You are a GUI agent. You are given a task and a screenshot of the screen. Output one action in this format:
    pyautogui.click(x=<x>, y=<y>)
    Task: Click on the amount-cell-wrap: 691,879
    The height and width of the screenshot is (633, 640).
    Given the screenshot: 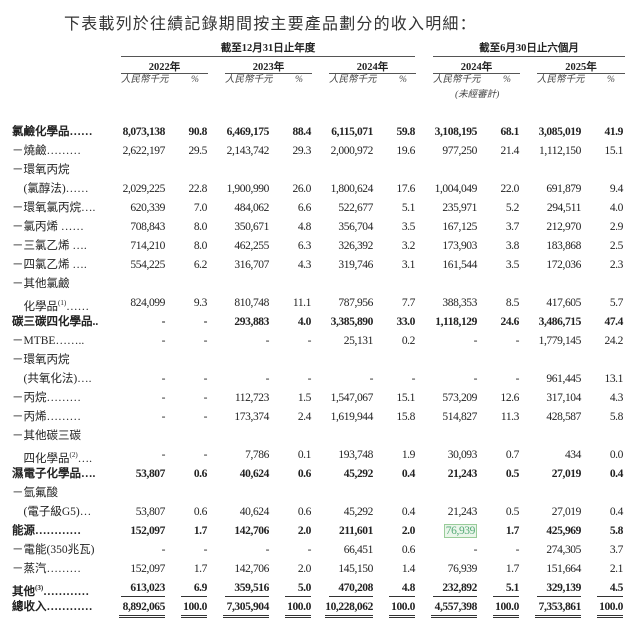 What is the action you would take?
    pyautogui.click(x=563, y=189)
    